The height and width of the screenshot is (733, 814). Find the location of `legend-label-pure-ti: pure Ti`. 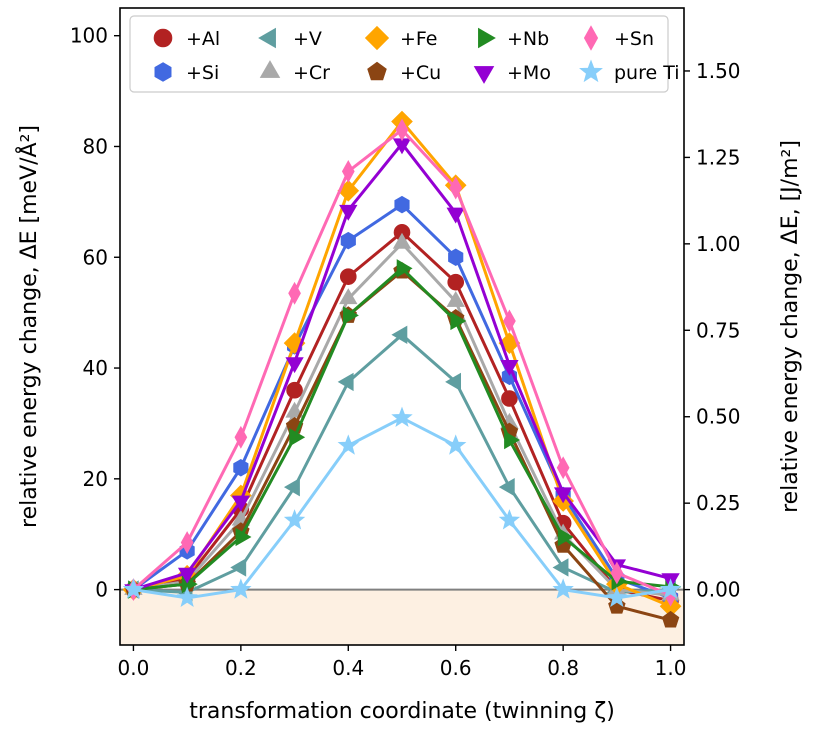

legend-label-pure-ti: pure Ti is located at coordinates (647, 73).